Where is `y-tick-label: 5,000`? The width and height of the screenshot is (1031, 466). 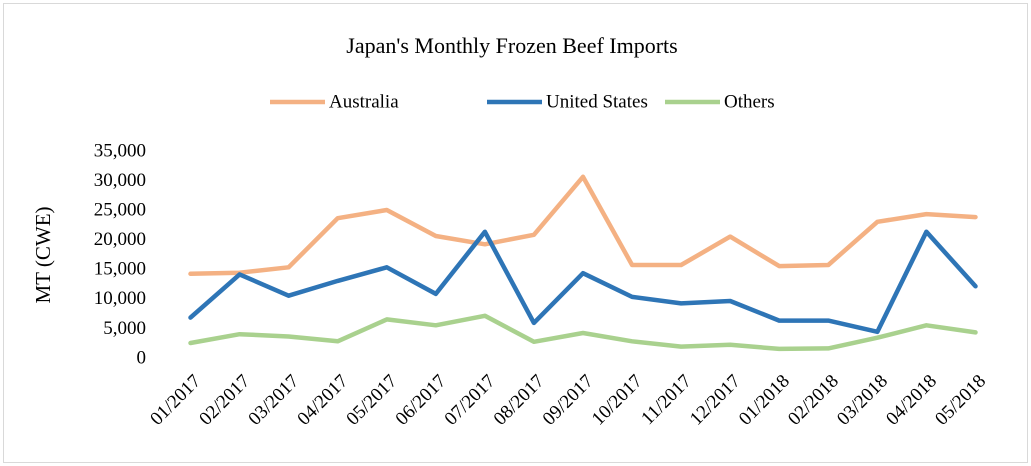
y-tick-label: 5,000 is located at coordinates (124, 328).